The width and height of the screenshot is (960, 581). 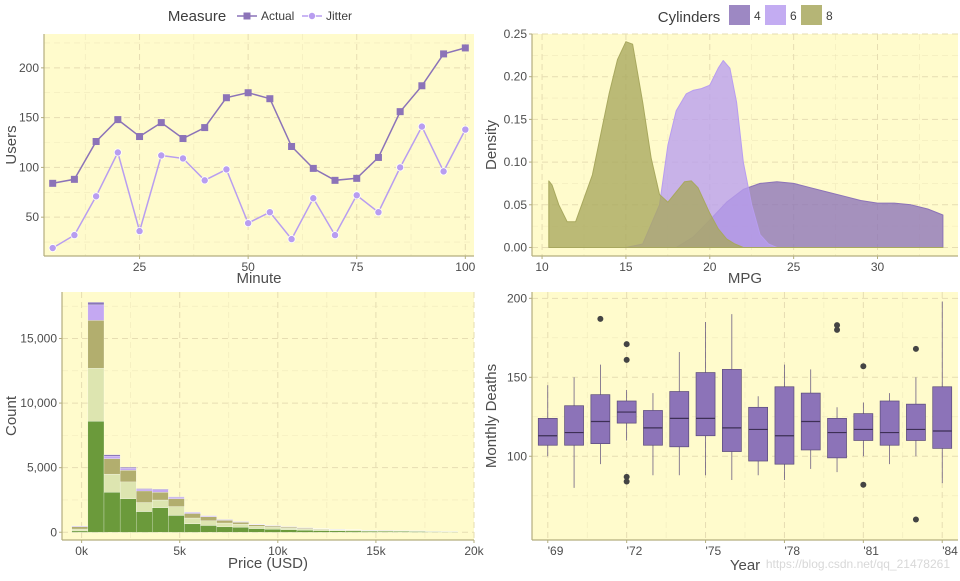 I want to click on y-tick-label: 200, so click(x=517, y=298).